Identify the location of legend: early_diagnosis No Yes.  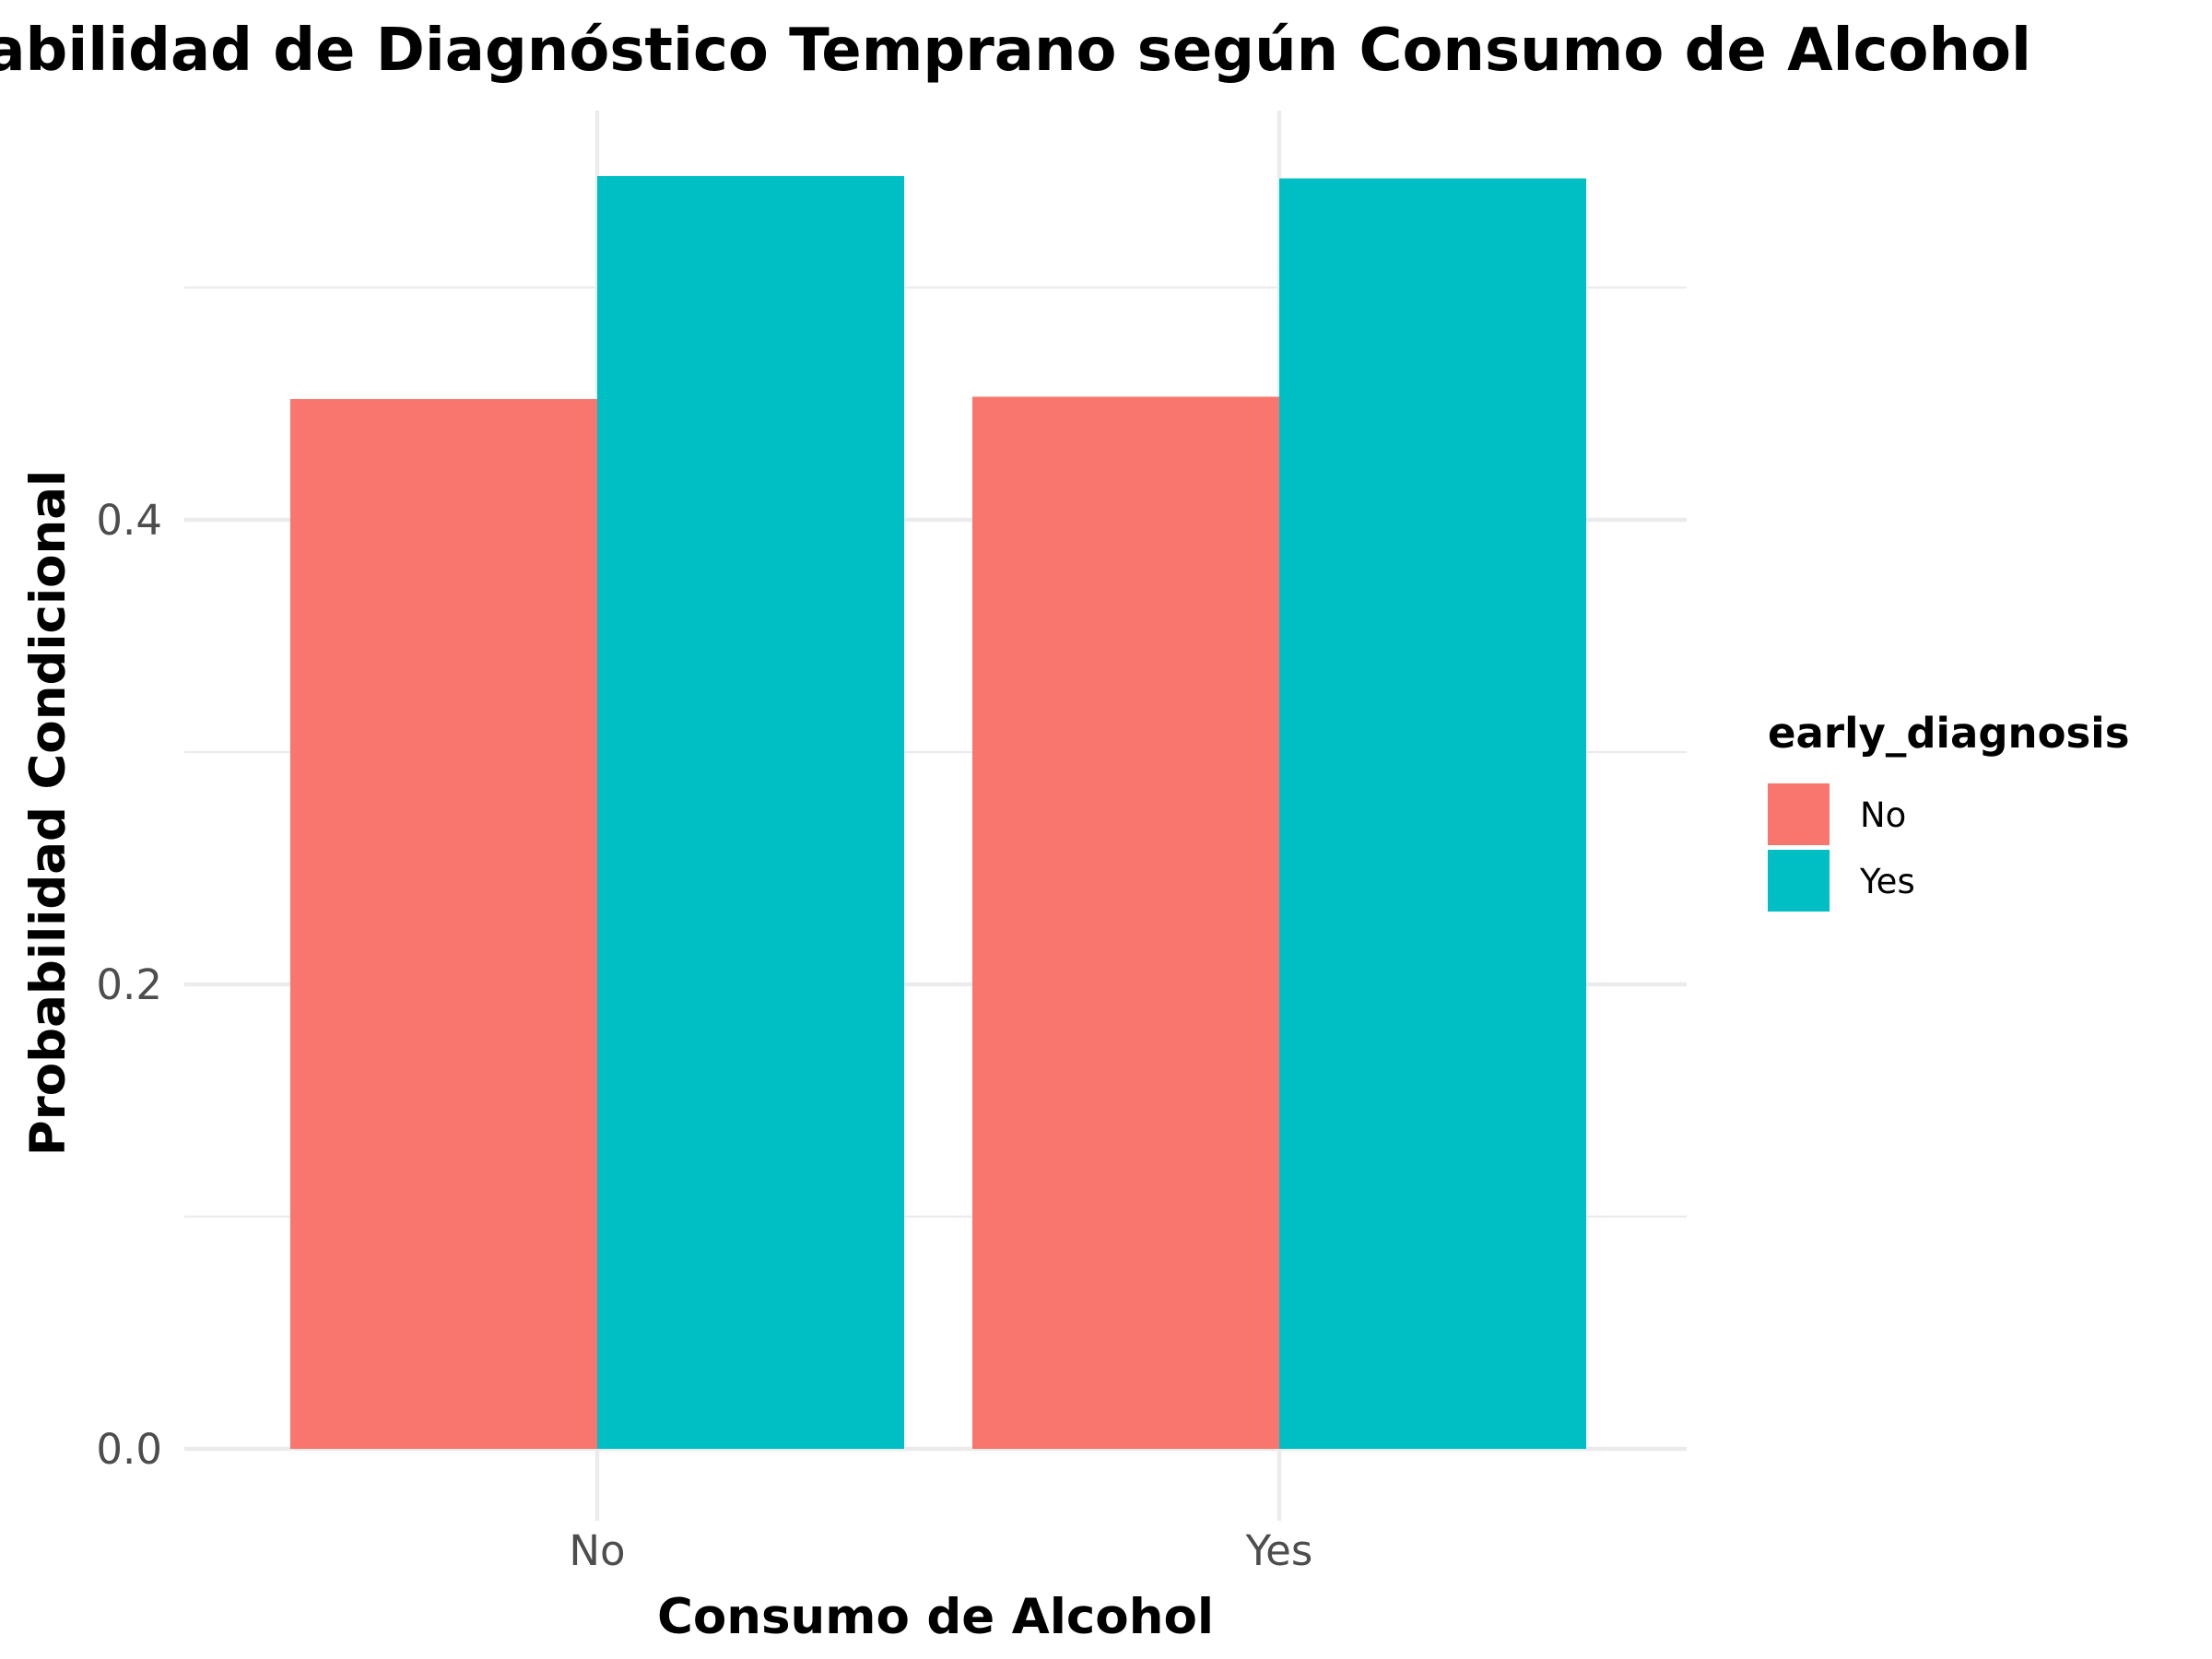
(1949, 810).